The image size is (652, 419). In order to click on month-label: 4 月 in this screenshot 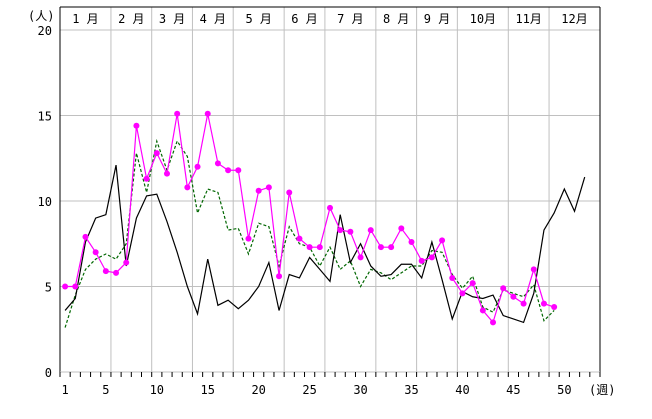, I will do `click(213, 19)`.